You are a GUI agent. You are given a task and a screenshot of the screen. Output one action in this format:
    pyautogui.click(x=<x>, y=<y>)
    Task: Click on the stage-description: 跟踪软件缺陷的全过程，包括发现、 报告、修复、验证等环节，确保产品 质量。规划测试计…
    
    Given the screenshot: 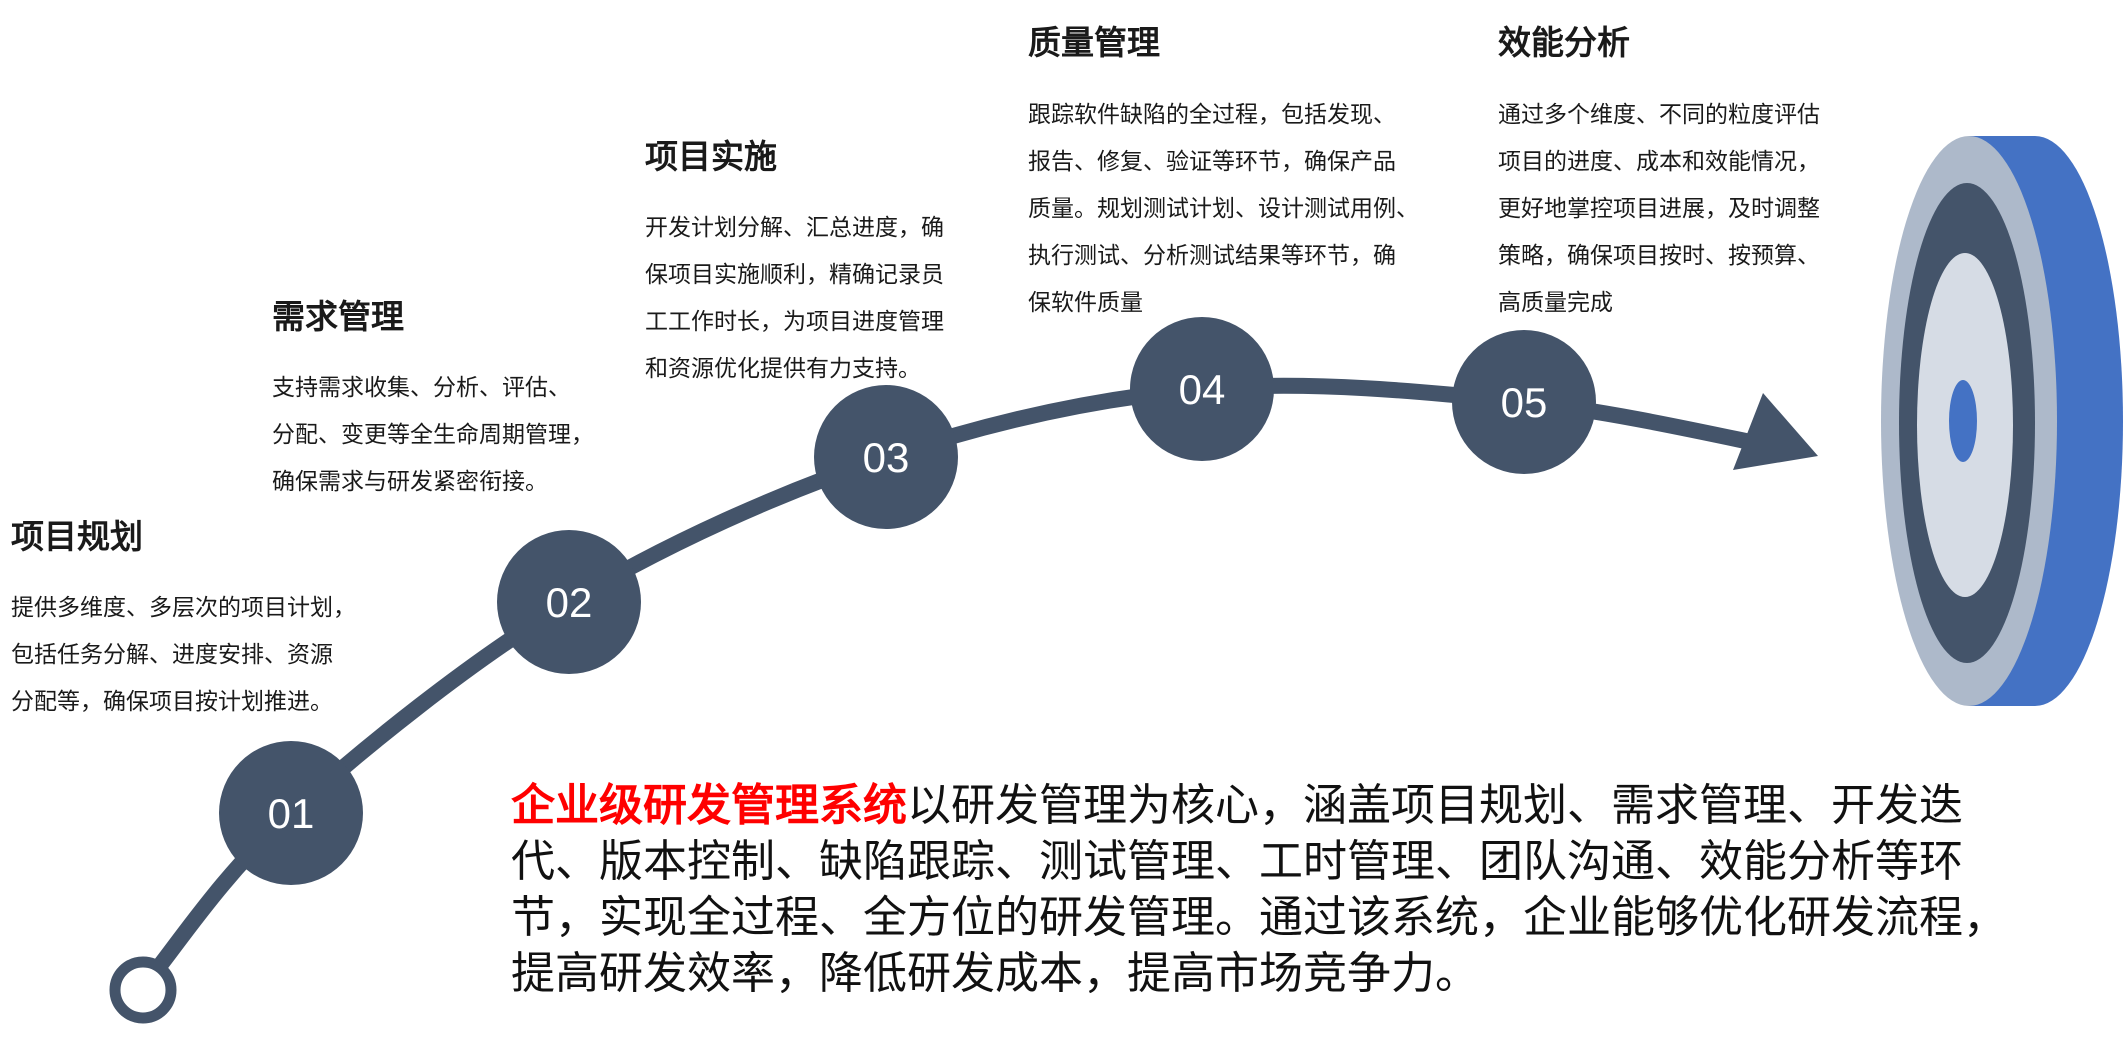 What is the action you would take?
    pyautogui.click(x=1223, y=209)
    